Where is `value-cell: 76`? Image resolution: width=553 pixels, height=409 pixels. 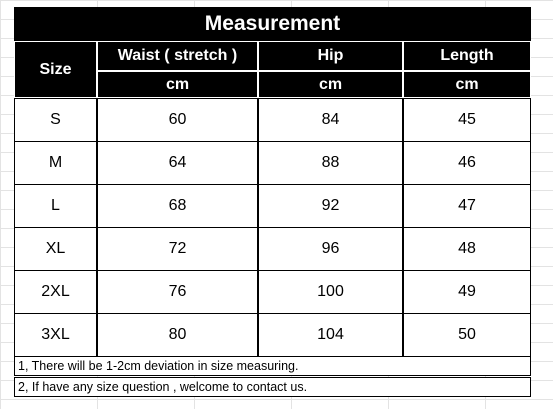
value-cell: 76 is located at coordinates (177, 292).